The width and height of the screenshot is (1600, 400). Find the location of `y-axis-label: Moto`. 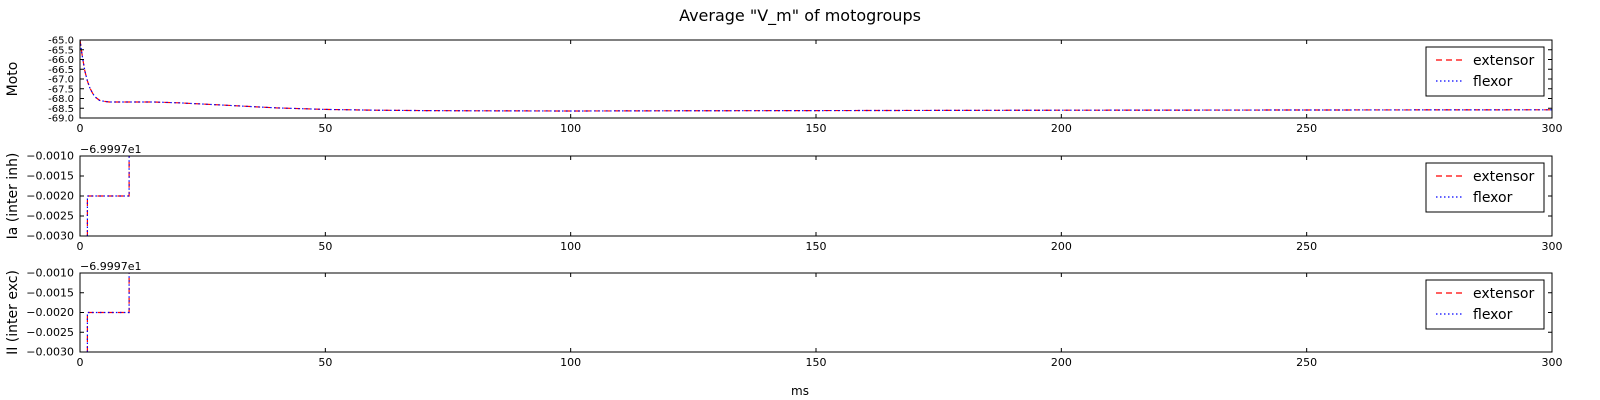

y-axis-label: Moto is located at coordinates (13, 79).